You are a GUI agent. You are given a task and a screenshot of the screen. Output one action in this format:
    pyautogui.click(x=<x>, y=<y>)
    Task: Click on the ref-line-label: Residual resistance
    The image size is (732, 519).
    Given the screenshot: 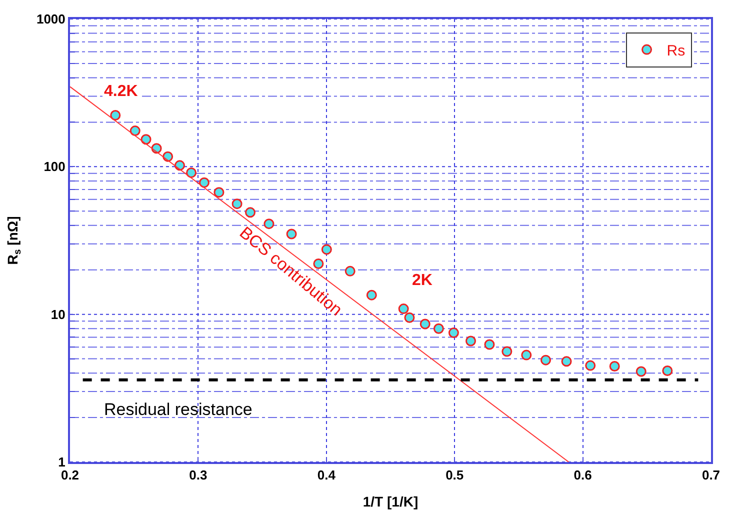 What is the action you would take?
    pyautogui.click(x=178, y=409)
    